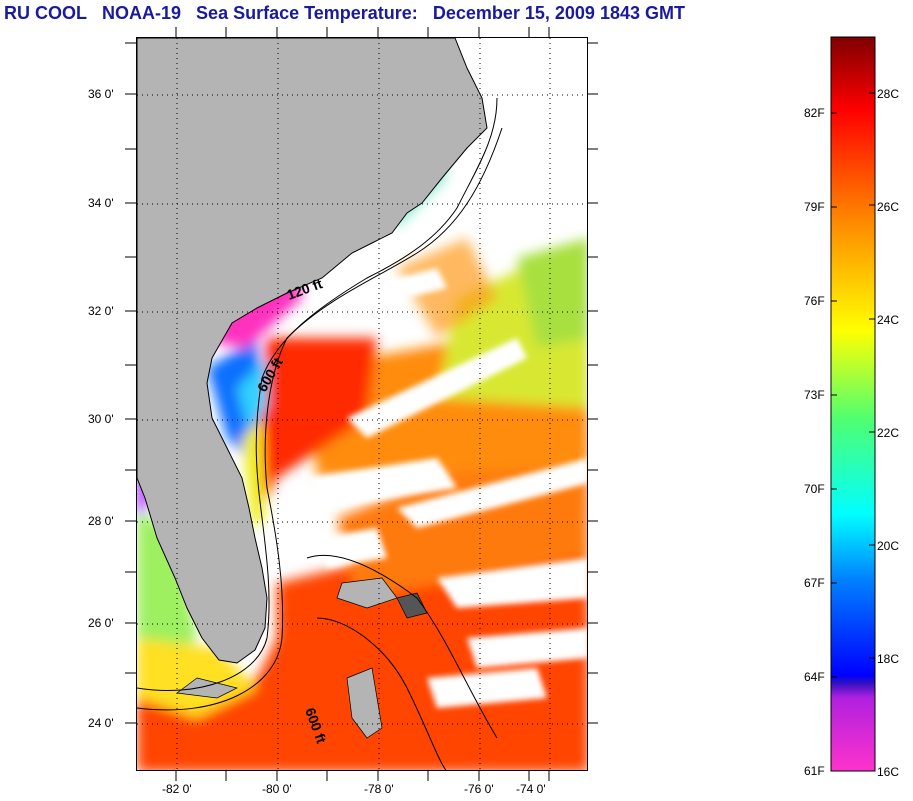 The width and height of the screenshot is (913, 801). What do you see at coordinates (45, 13) in the screenshot?
I see `title-org: RU COOL` at bounding box center [45, 13].